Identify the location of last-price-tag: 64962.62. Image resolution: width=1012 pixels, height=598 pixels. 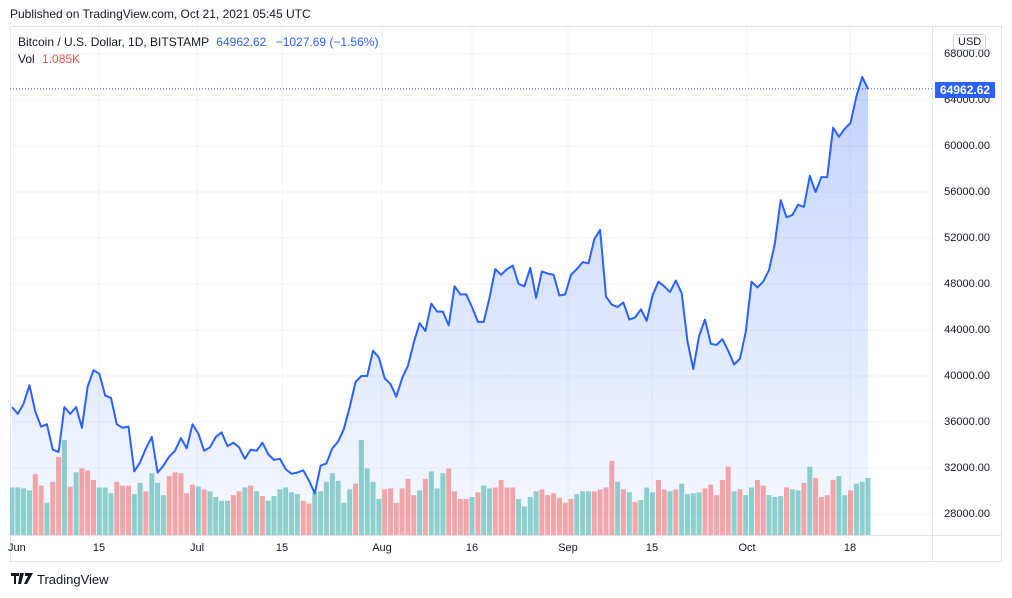
(965, 90).